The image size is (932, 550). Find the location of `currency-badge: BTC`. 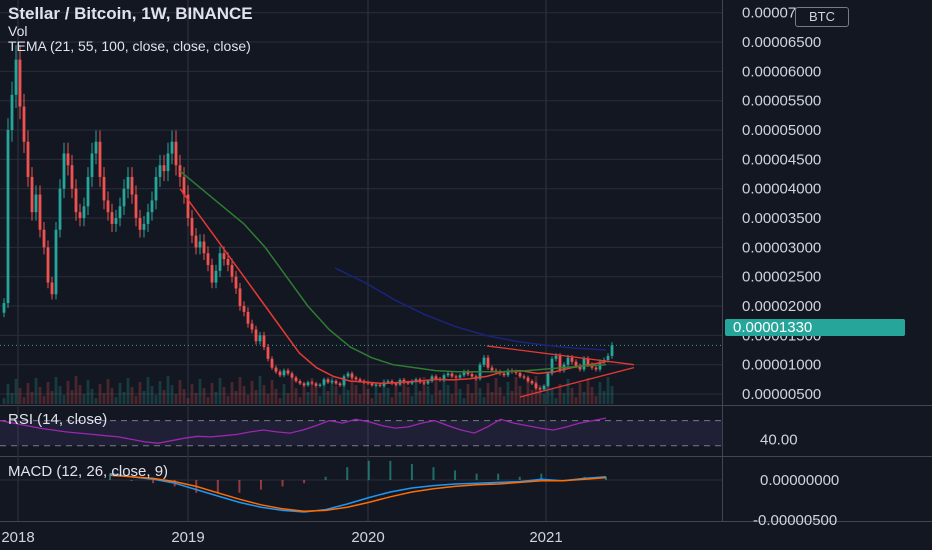

currency-badge: BTC is located at coordinates (822, 17).